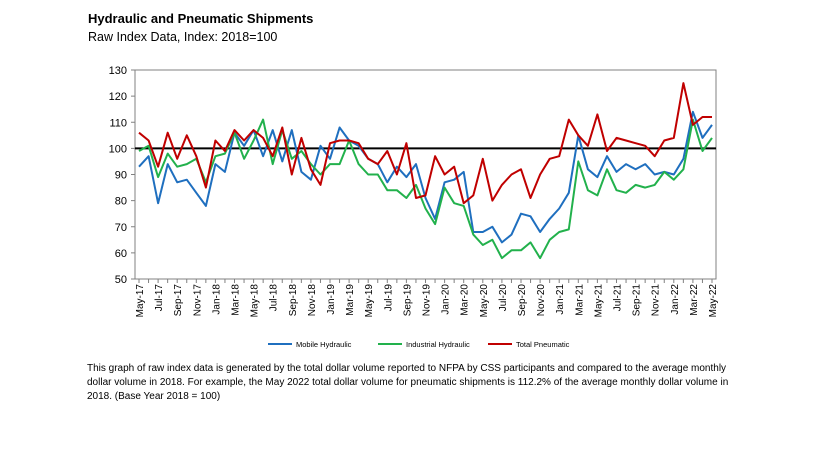 This screenshot has height=454, width=828. I want to click on x-tick-label: May-22, so click(713, 301).